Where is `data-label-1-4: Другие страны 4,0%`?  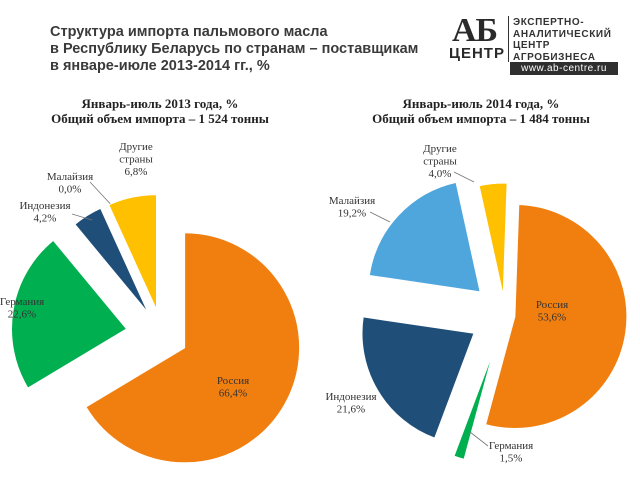 data-label-1-4: Другие страны 4,0% is located at coordinates (440, 161).